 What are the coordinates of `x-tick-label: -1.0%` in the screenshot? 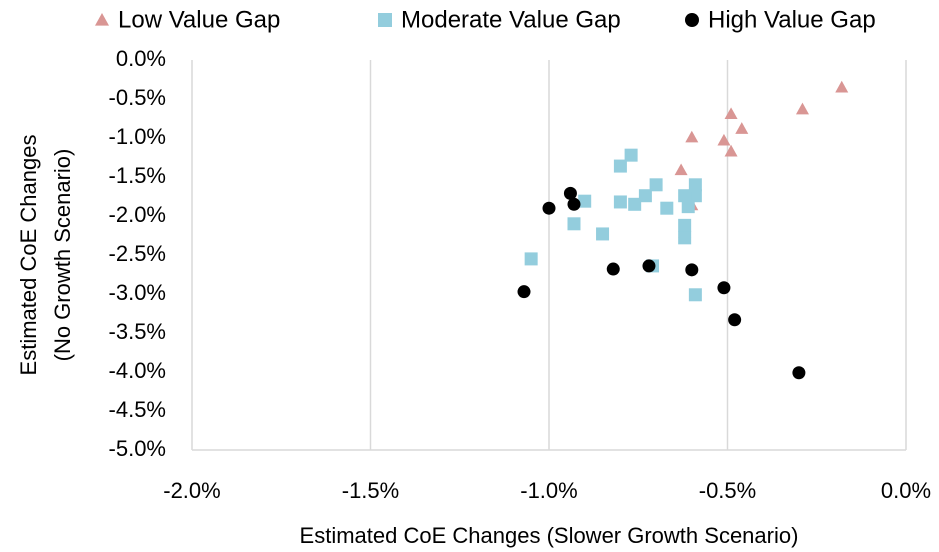 It's located at (548, 490).